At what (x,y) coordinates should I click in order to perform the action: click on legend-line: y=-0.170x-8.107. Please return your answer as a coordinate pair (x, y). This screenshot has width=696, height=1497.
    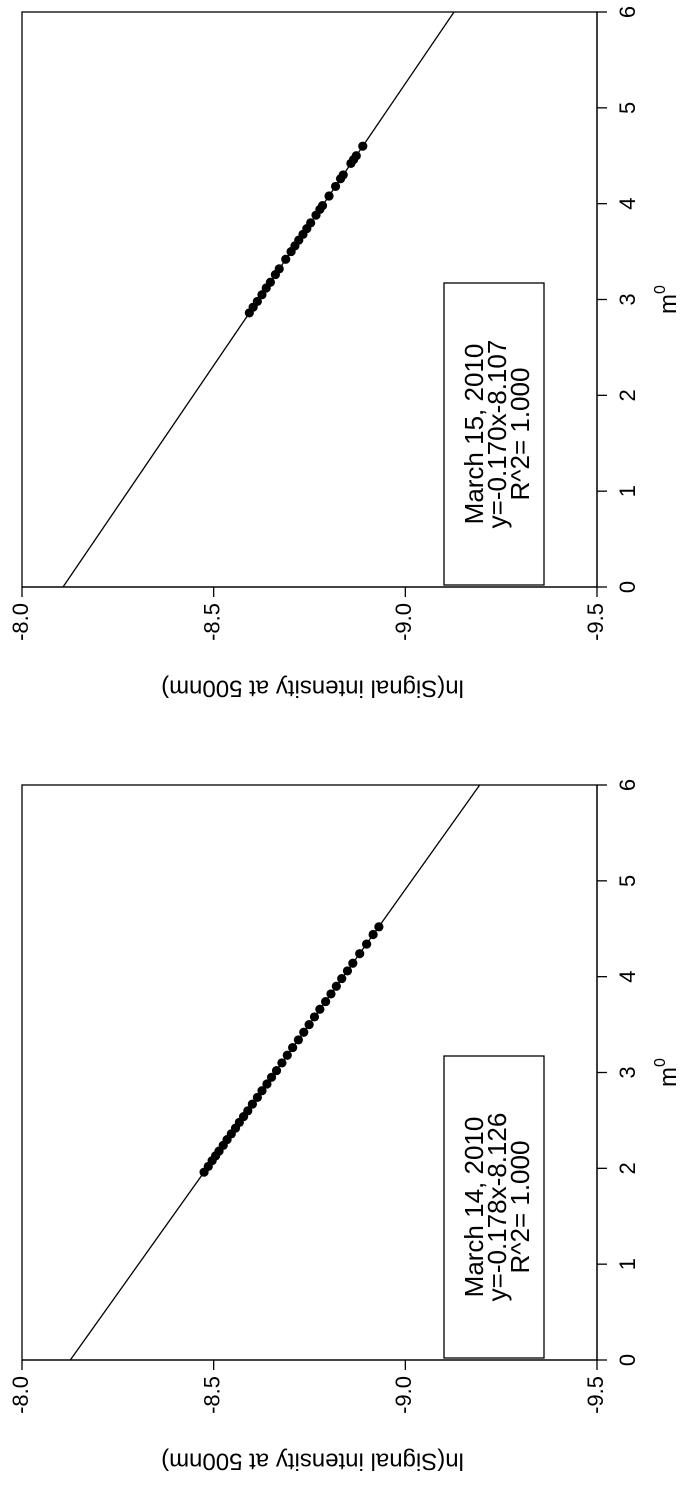
    Looking at the image, I should click on (497, 434).